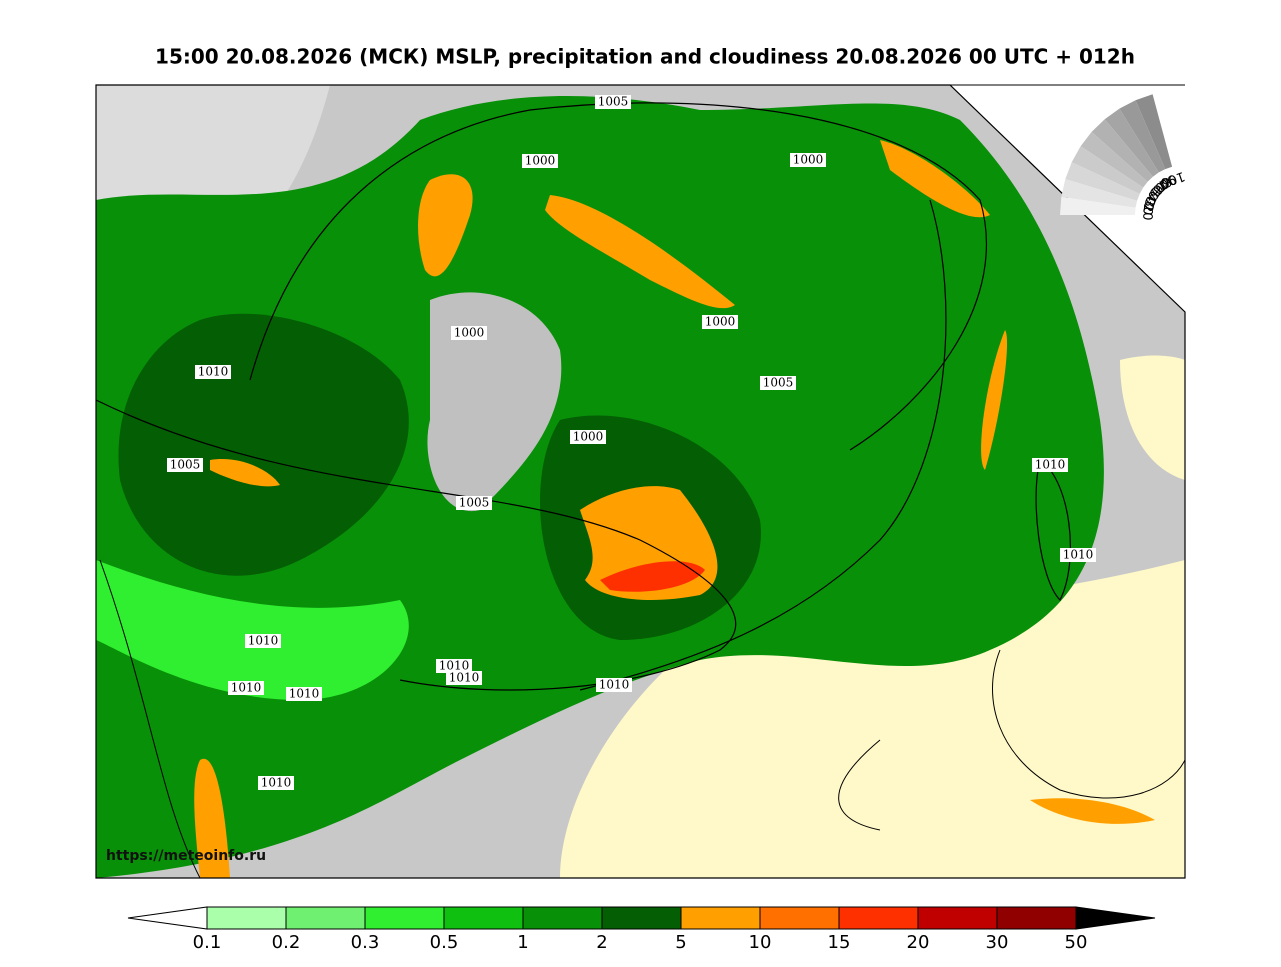  I want to click on cloud-scale-label: 20, so click(1147, 212).